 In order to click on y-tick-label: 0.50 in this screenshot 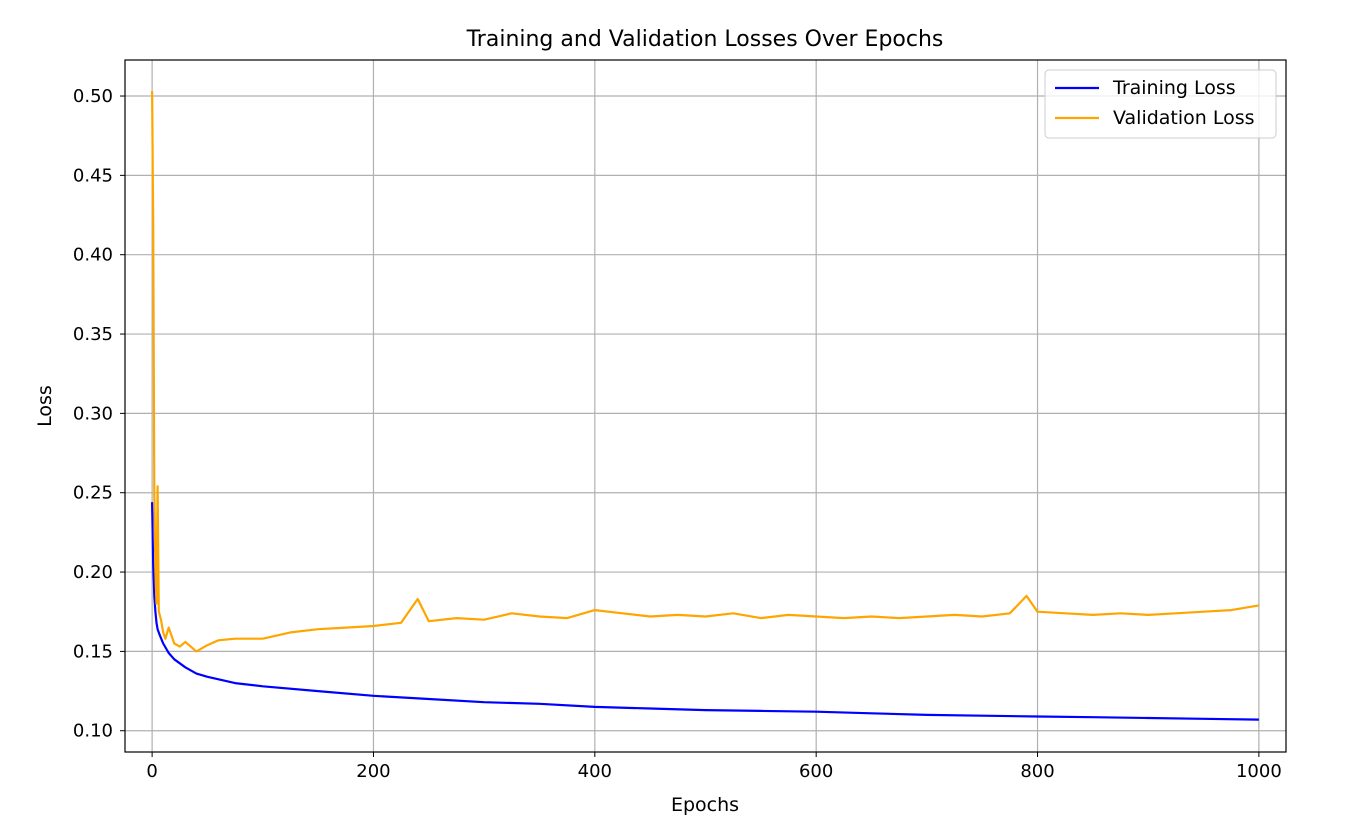, I will do `click(93, 96)`.